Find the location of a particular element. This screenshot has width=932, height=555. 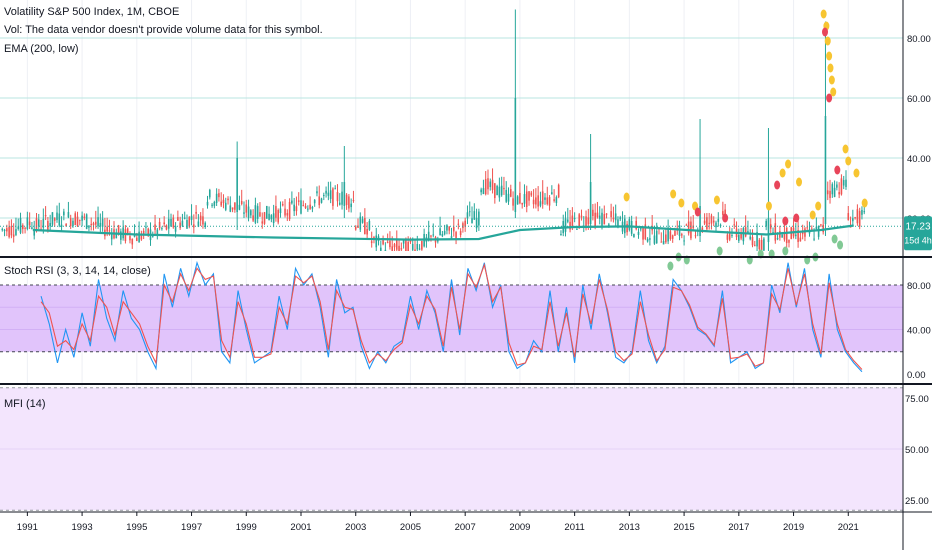

symbol-title: Volatility S&P 500 Index, 1M, CBOE is located at coordinates (92, 12).